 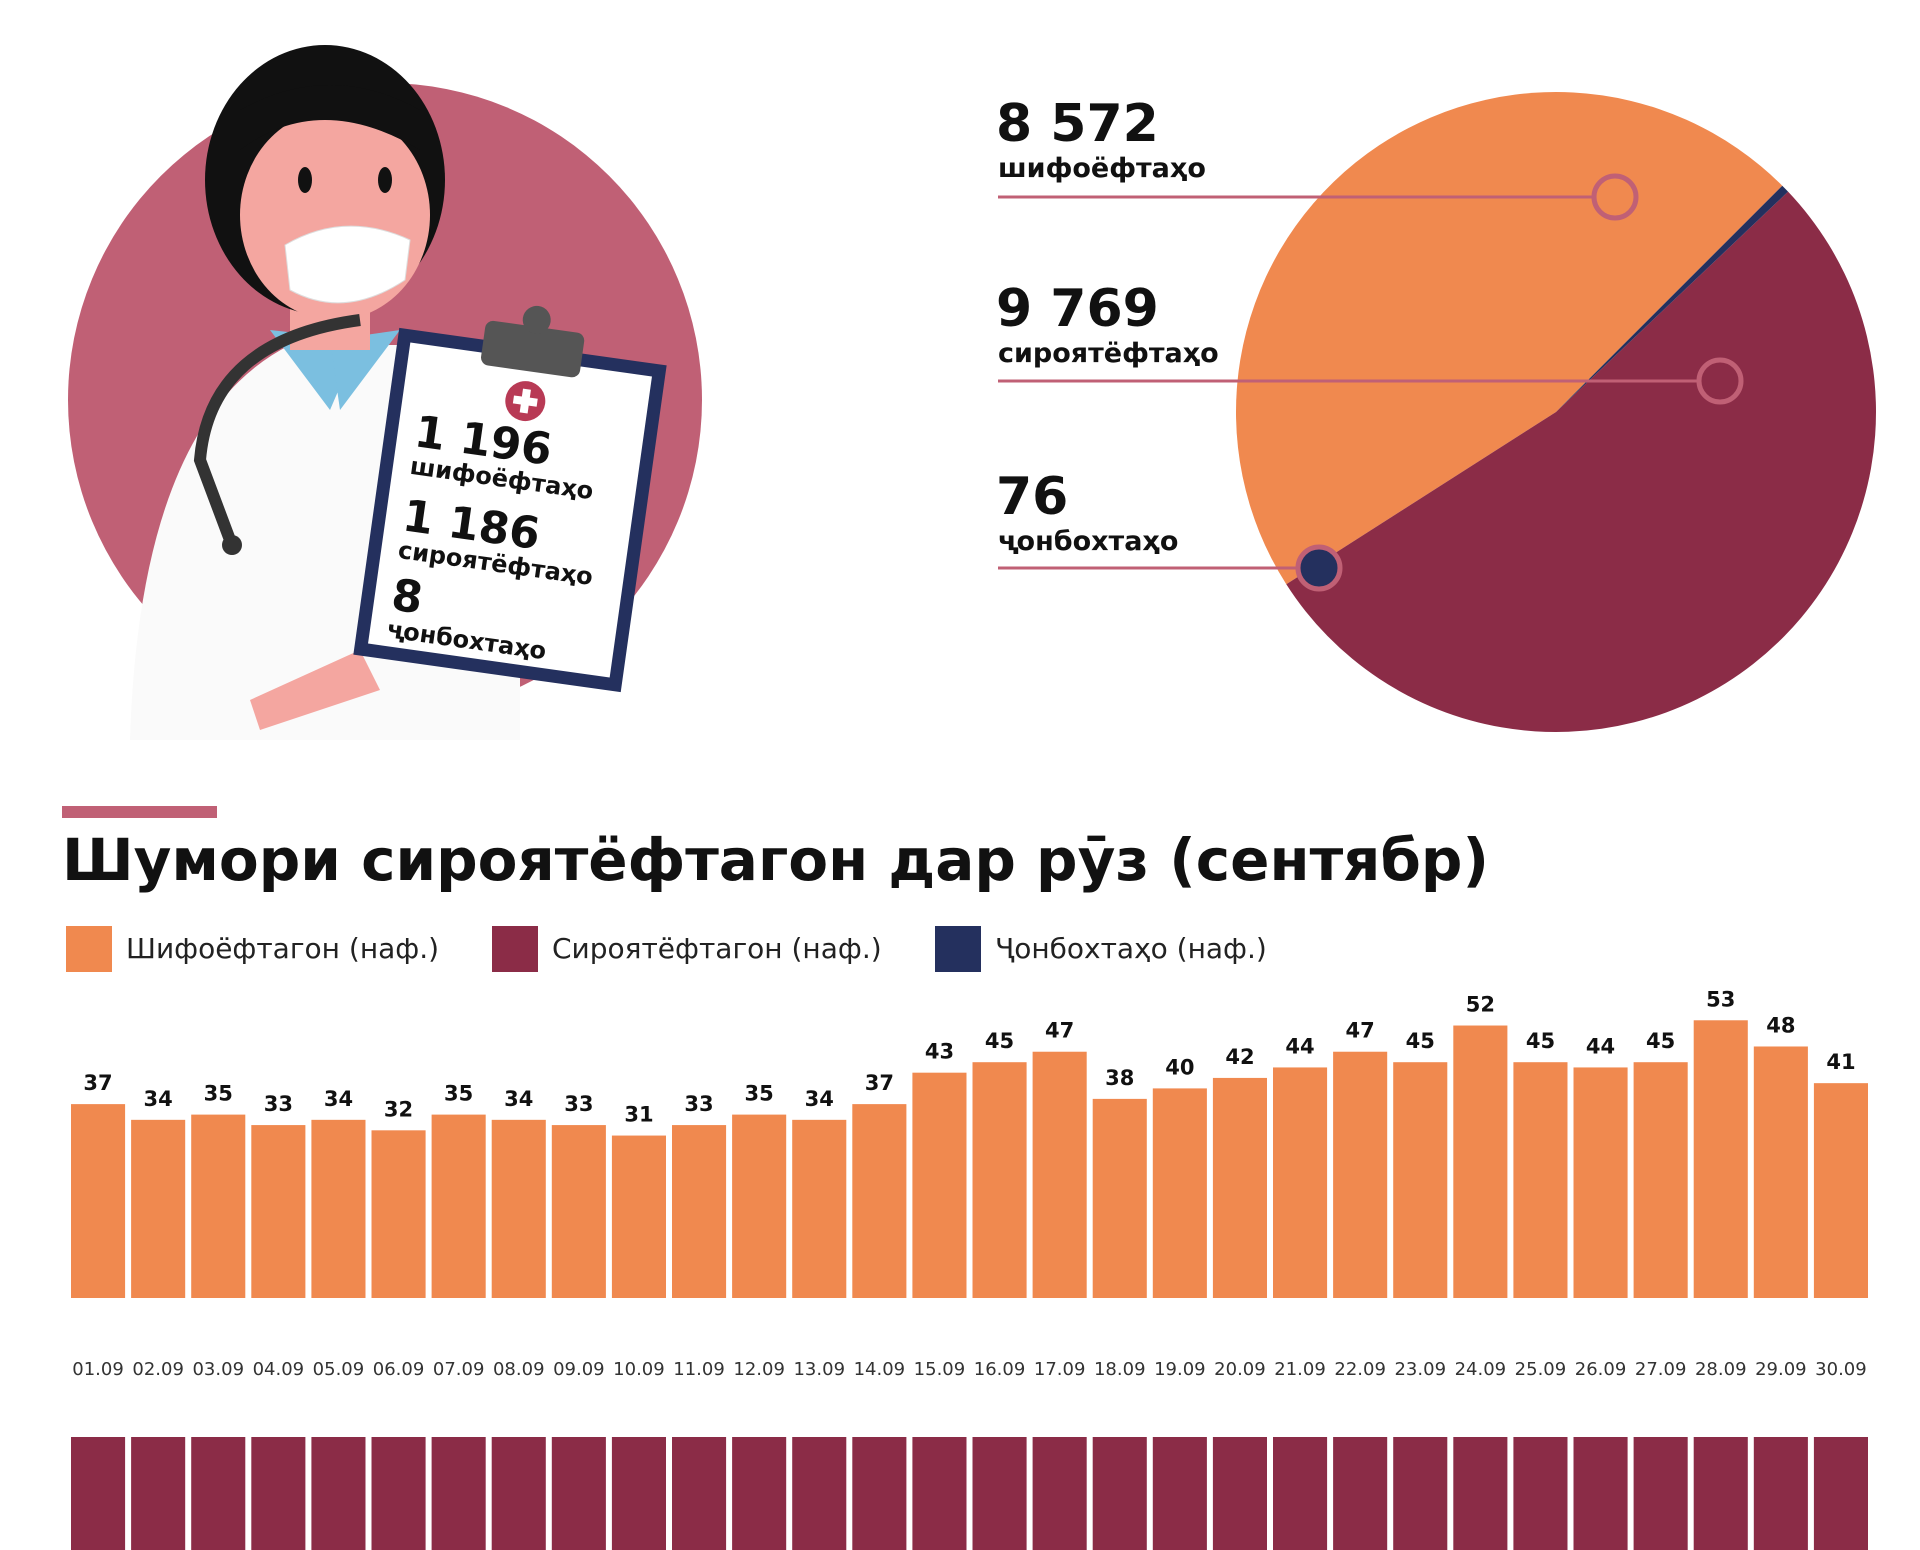 I want to click on pie-category-label: сироятёфтаҳо, so click(x=1108, y=353).